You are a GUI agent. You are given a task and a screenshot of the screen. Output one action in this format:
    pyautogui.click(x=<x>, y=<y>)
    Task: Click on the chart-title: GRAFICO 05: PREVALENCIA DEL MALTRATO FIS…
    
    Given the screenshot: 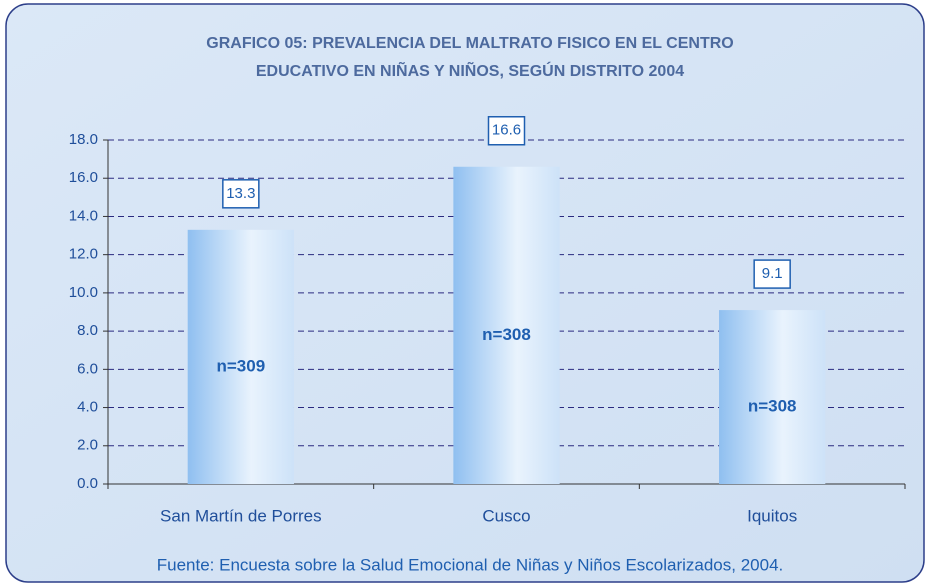 What is the action you would take?
    pyautogui.click(x=469, y=43)
    